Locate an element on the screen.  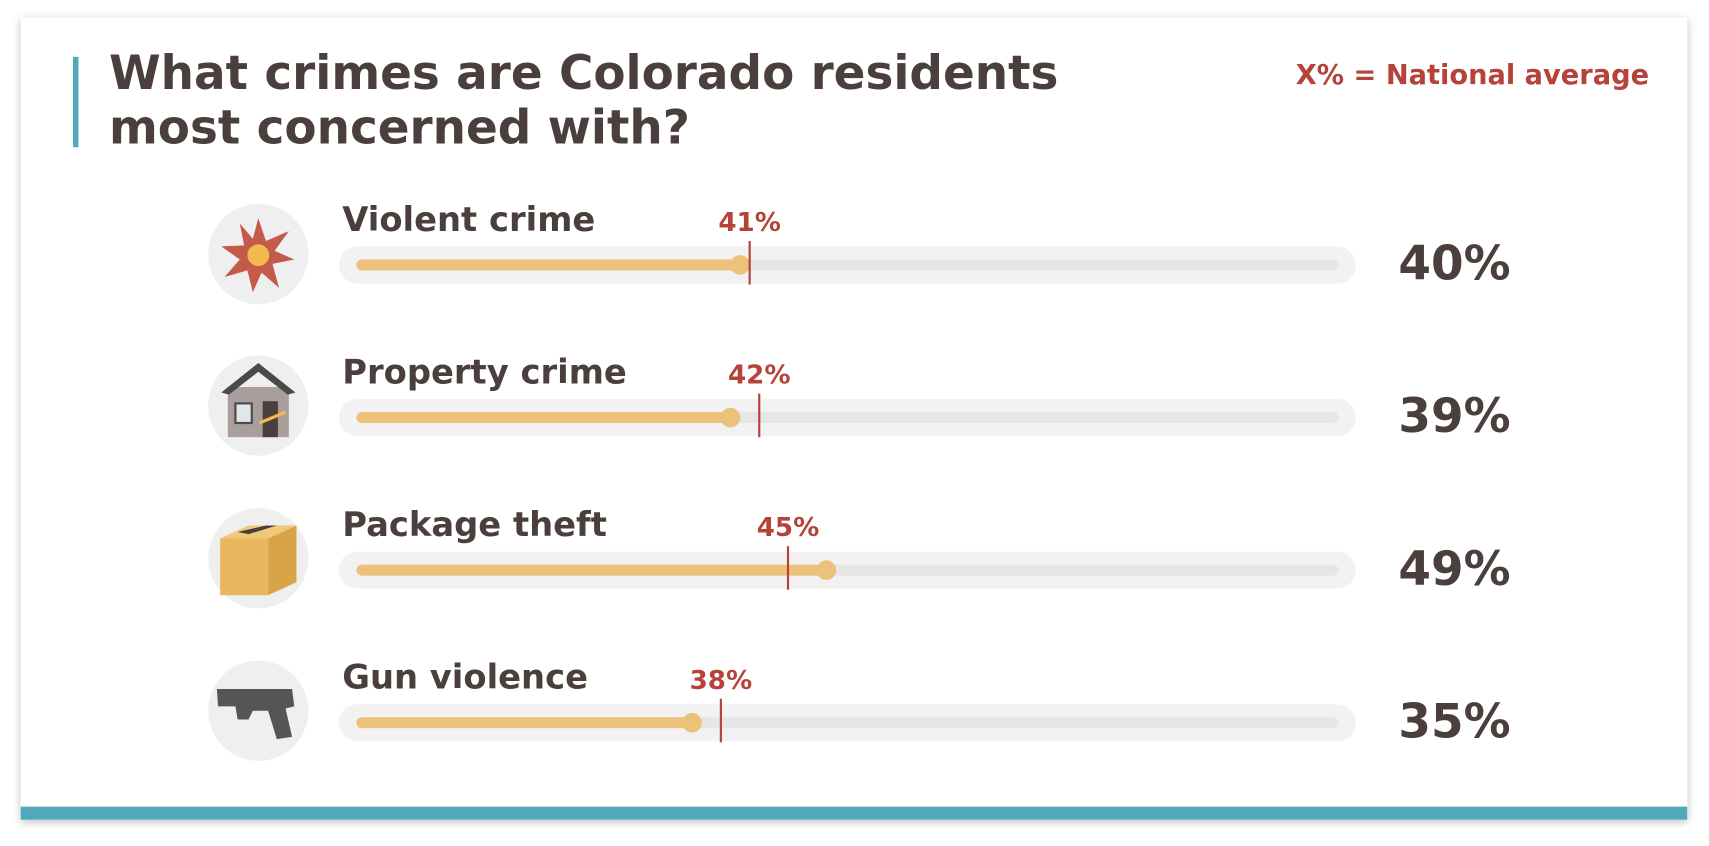
value-label: 39% is located at coordinates (1454, 417).